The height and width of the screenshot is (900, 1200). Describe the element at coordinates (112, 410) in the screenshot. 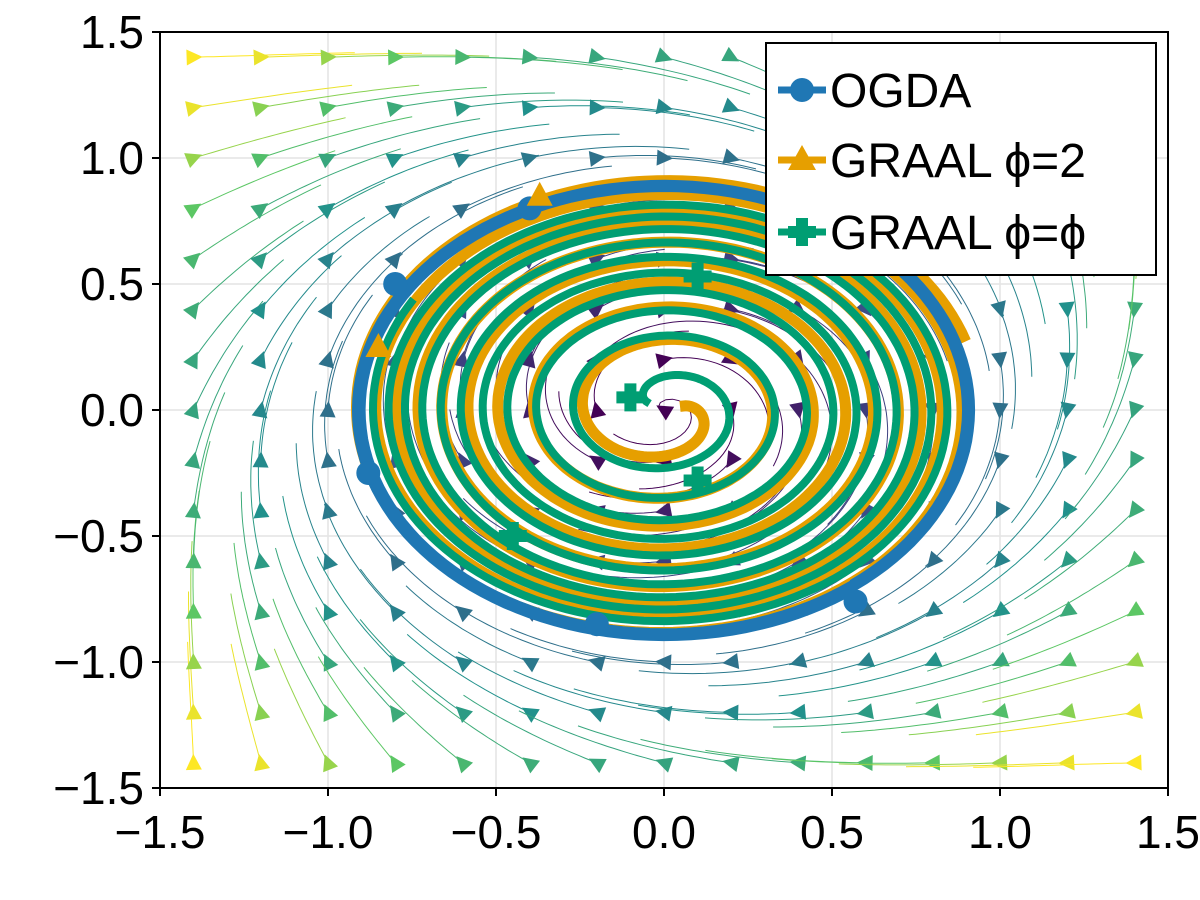

I see `y-tick-label: 0.0` at that location.